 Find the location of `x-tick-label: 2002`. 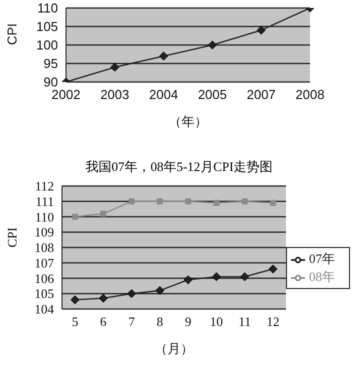

x-tick-label: 2002 is located at coordinates (66, 94).